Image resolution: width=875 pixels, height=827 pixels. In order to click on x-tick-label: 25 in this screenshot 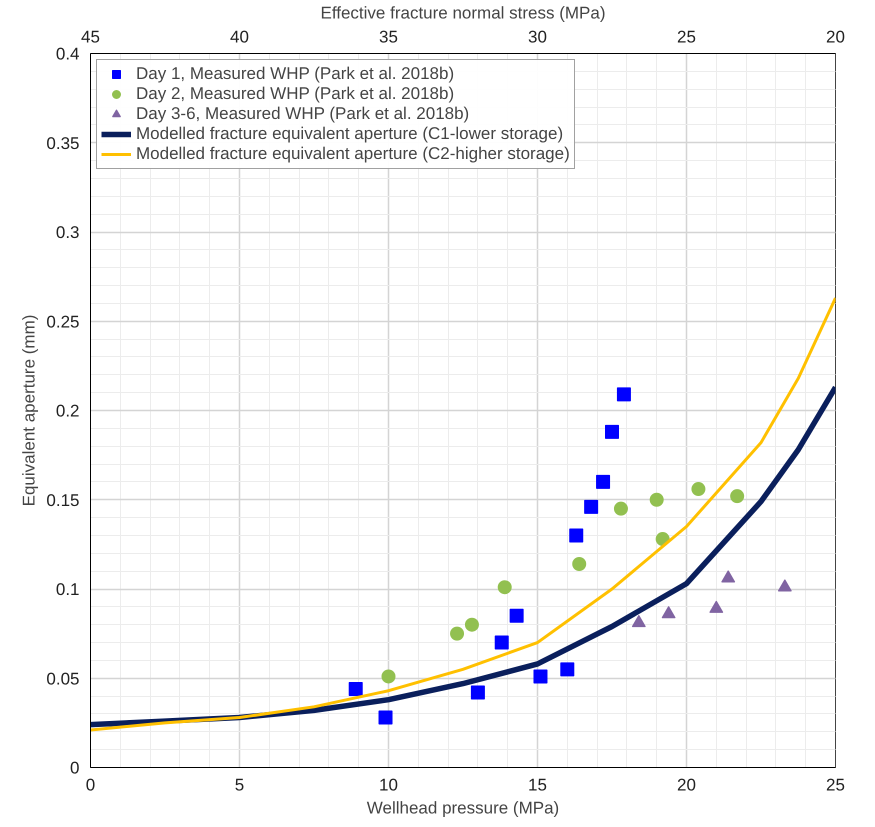, I will do `click(835, 785)`.